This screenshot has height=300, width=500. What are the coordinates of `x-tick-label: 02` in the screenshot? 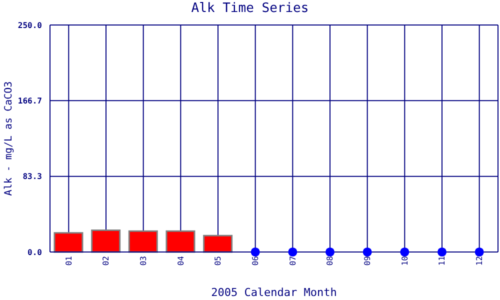 It's located at (106, 261).